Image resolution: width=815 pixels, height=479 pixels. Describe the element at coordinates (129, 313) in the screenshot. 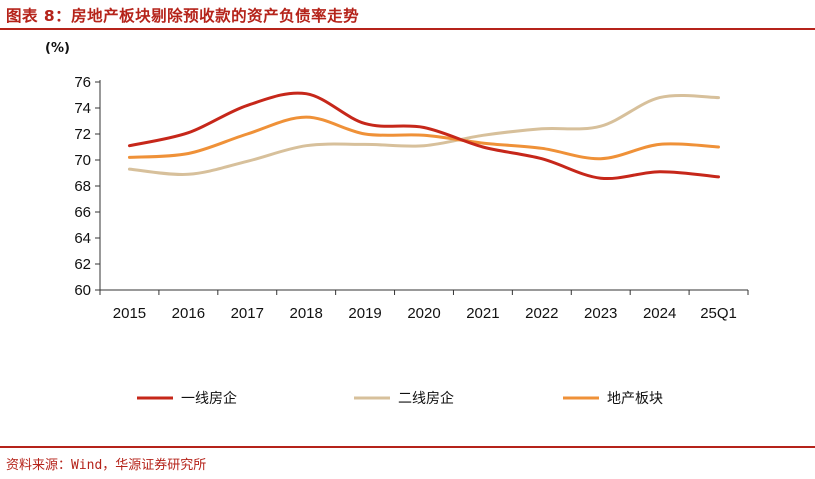

I see `x-tick-label: 2015` at that location.